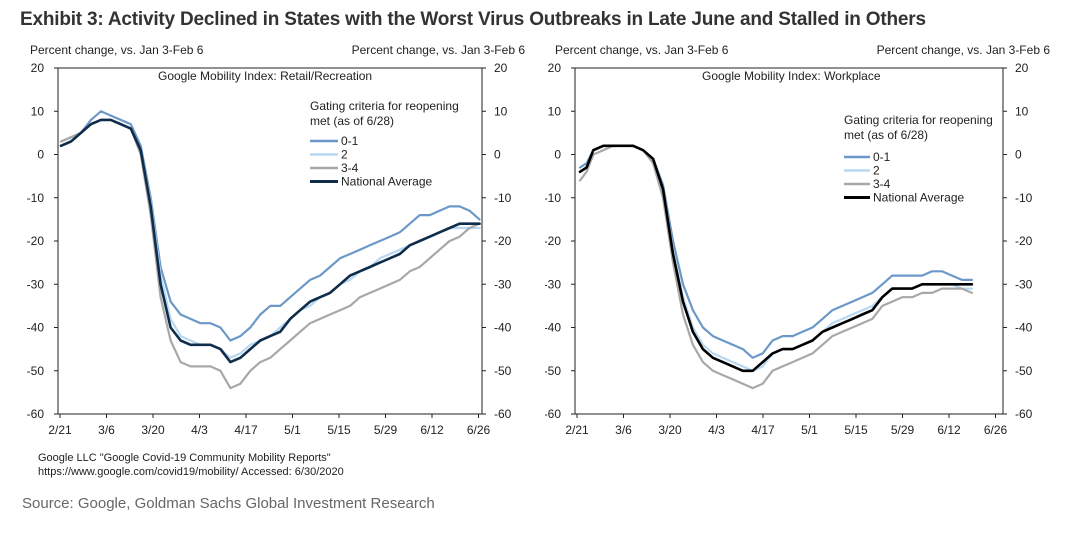  Describe the element at coordinates (775, 251) in the screenshot. I see `series-line-g01` at that location.